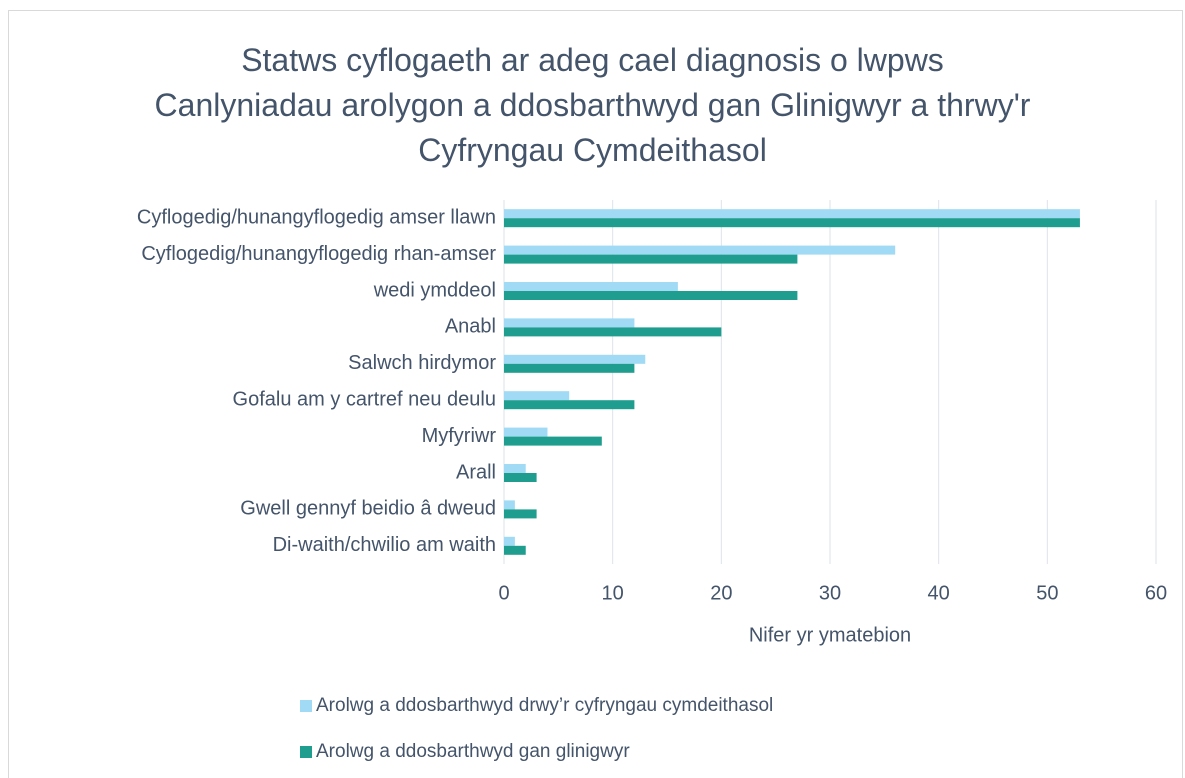  Describe the element at coordinates (721, 593) in the screenshot. I see `x-tick-label: 20` at that location.